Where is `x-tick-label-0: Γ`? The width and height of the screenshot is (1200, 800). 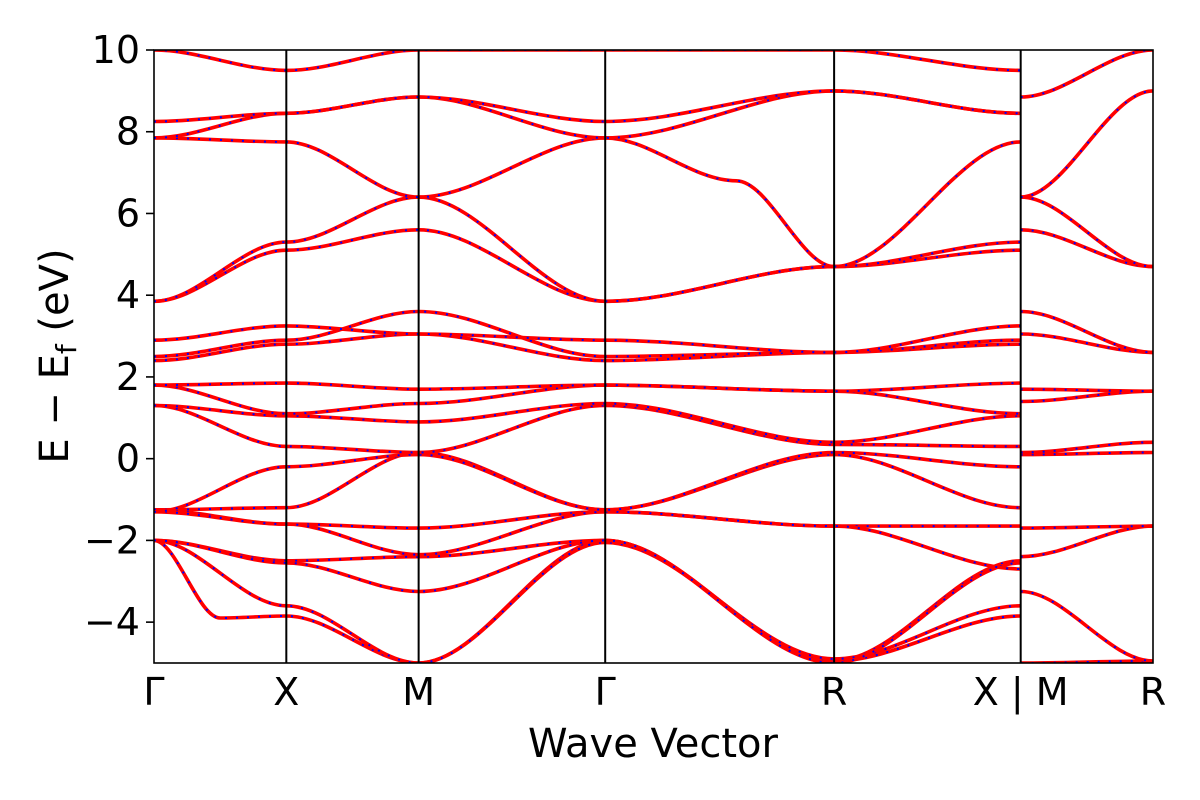 x-tick-label-0: Γ is located at coordinates (153, 692).